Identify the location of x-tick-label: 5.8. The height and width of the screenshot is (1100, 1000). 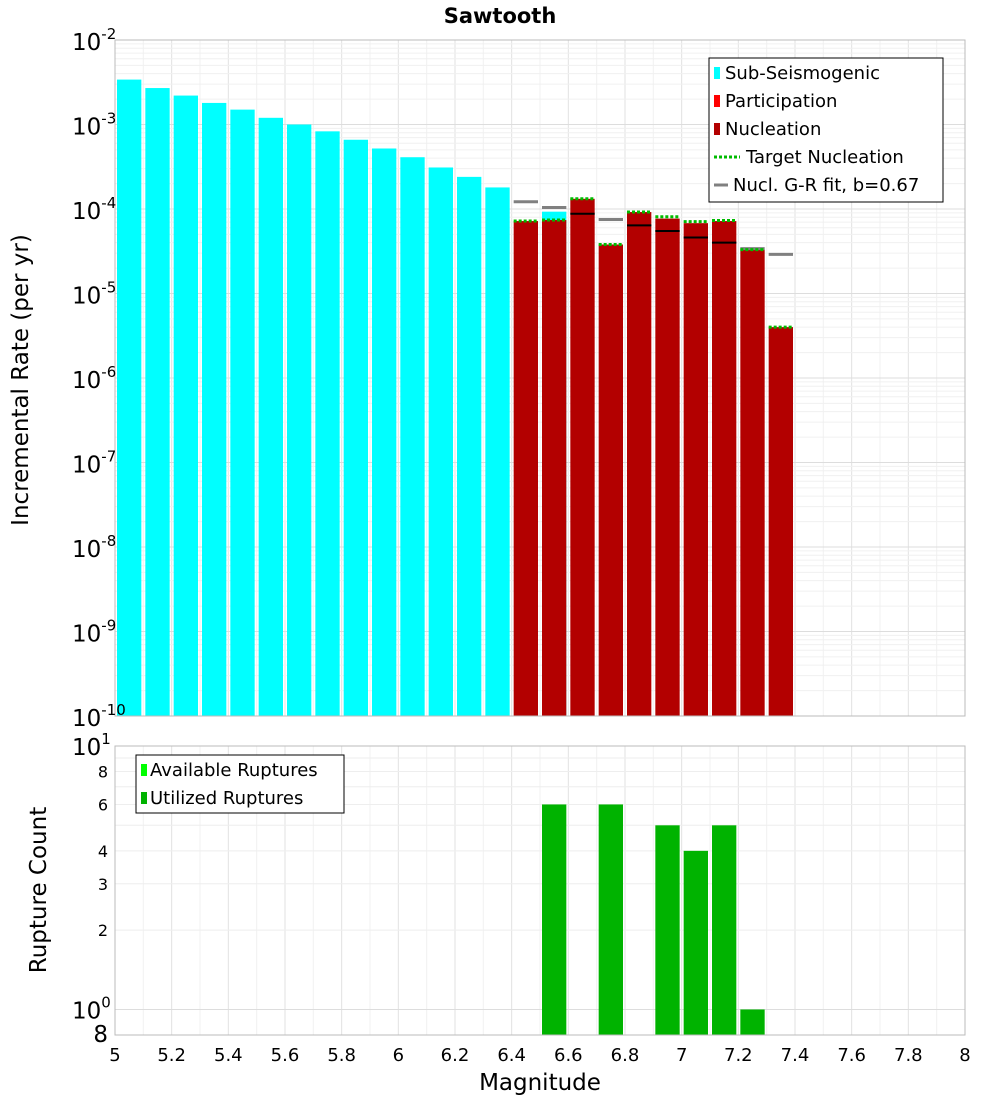
(341, 1055).